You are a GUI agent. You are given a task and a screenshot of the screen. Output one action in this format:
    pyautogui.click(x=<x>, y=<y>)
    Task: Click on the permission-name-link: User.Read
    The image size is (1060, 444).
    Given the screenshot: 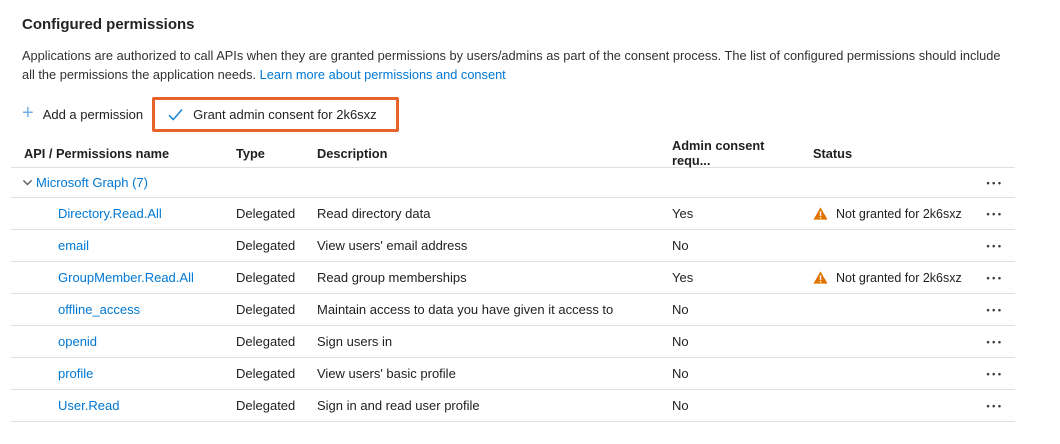 What is the action you would take?
    pyautogui.click(x=89, y=405)
    